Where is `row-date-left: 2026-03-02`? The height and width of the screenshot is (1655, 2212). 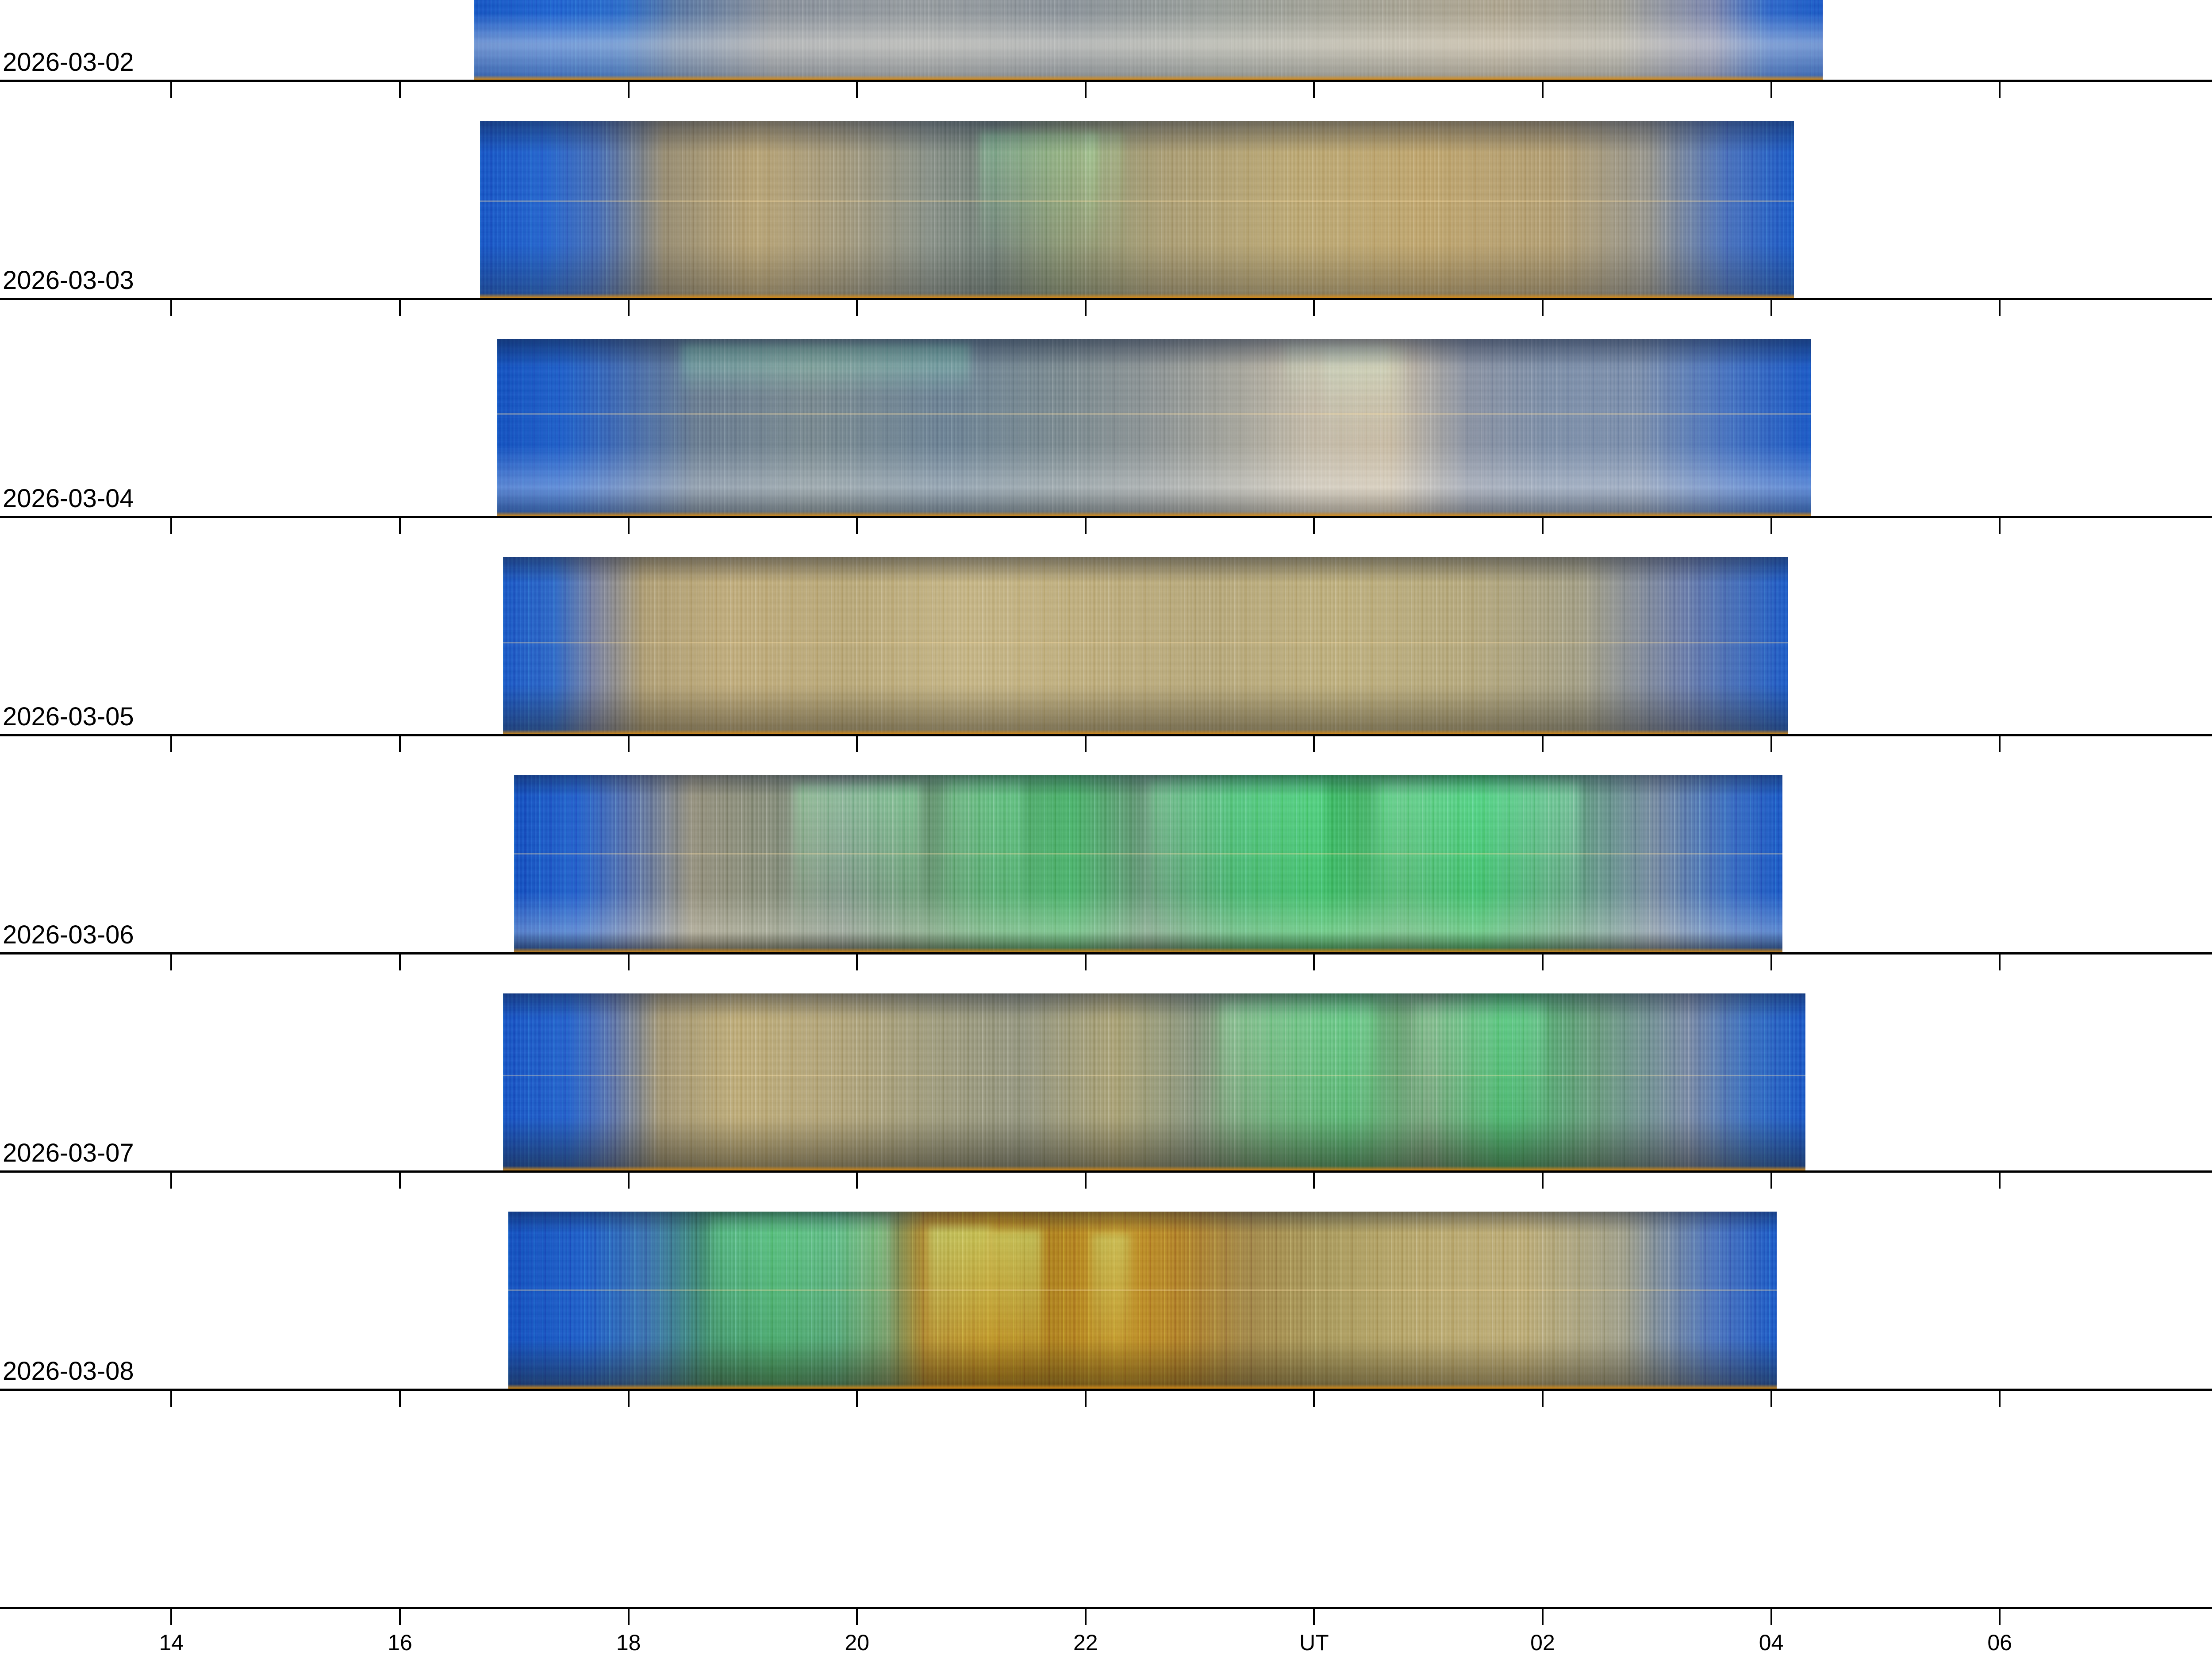 row-date-left: 2026-03-02 is located at coordinates (69, 62).